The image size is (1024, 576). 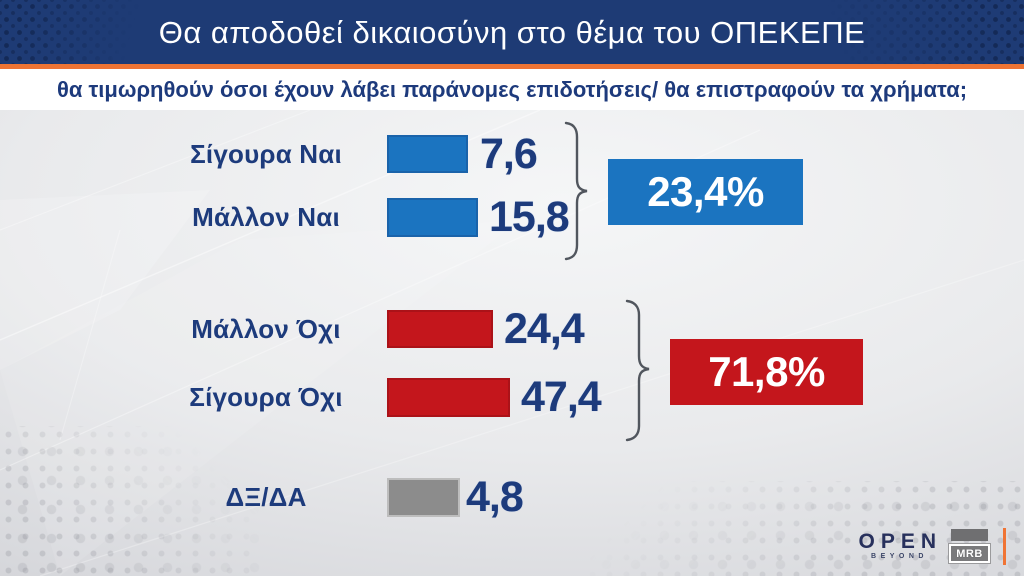 What do you see at coordinates (266, 153) in the screenshot?
I see `category-label: Σίγουρα Ναι` at bounding box center [266, 153].